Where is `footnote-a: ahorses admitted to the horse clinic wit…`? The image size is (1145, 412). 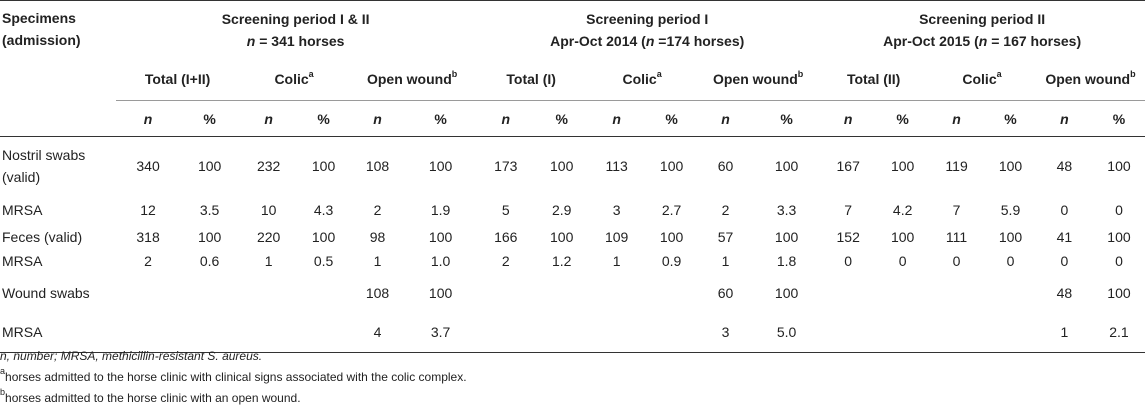 footnote-a: ahorses admitted to the horse clinic wit… is located at coordinates (233, 375).